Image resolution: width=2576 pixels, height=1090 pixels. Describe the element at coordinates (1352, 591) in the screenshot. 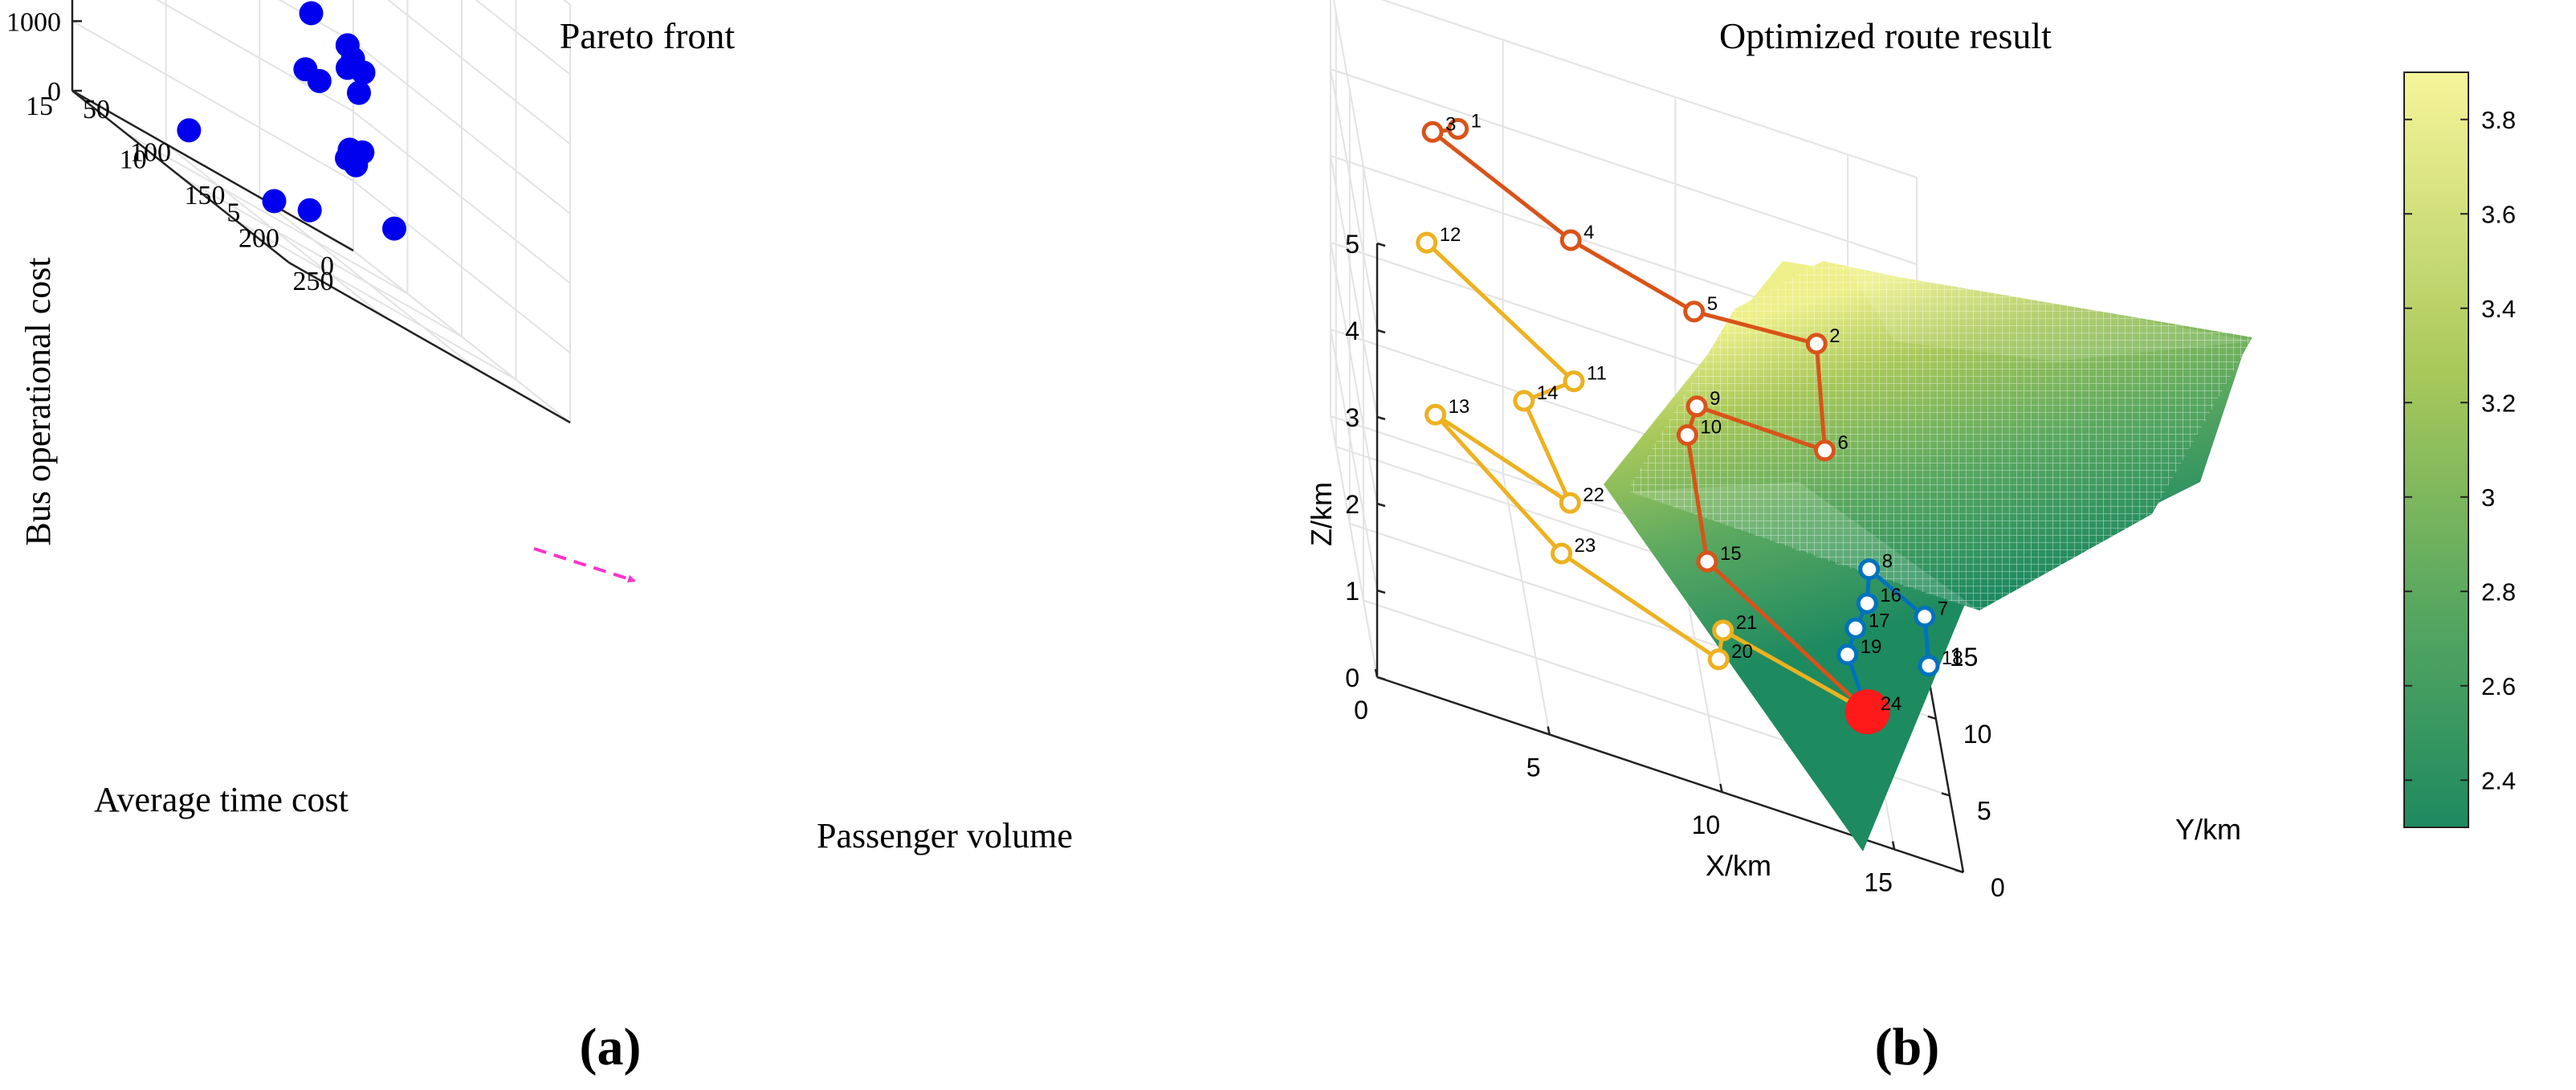

I see `route-z-tick-label: 1` at that location.